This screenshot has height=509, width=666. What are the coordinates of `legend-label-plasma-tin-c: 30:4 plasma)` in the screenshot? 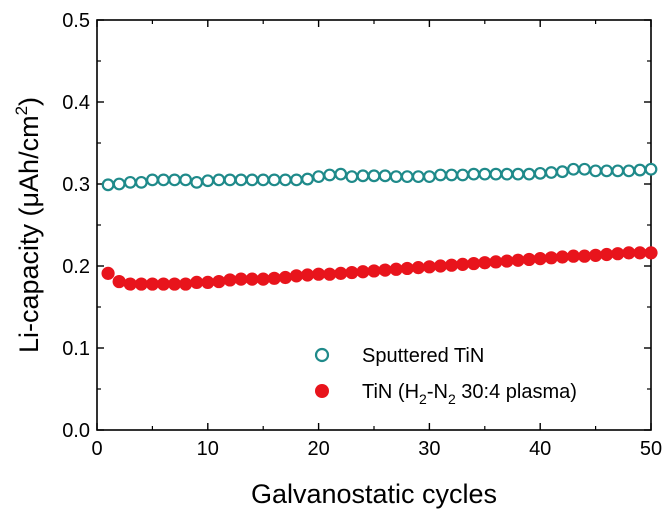 It's located at (516, 392).